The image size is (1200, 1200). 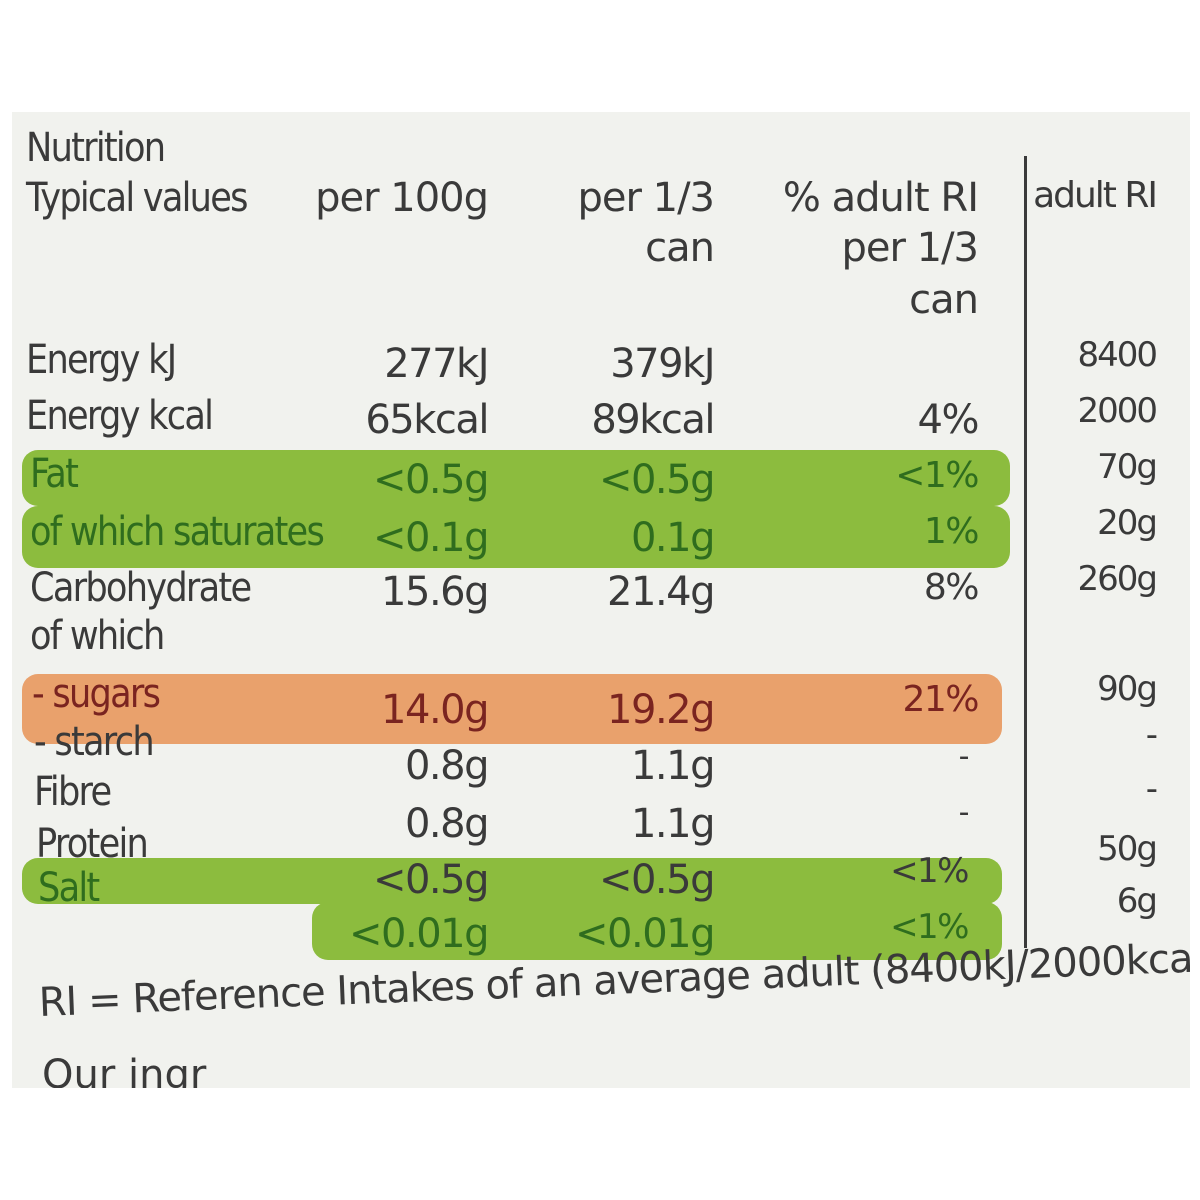 What do you see at coordinates (1117, 411) in the screenshot?
I see `energy-kcal-adult-ri: 2000` at bounding box center [1117, 411].